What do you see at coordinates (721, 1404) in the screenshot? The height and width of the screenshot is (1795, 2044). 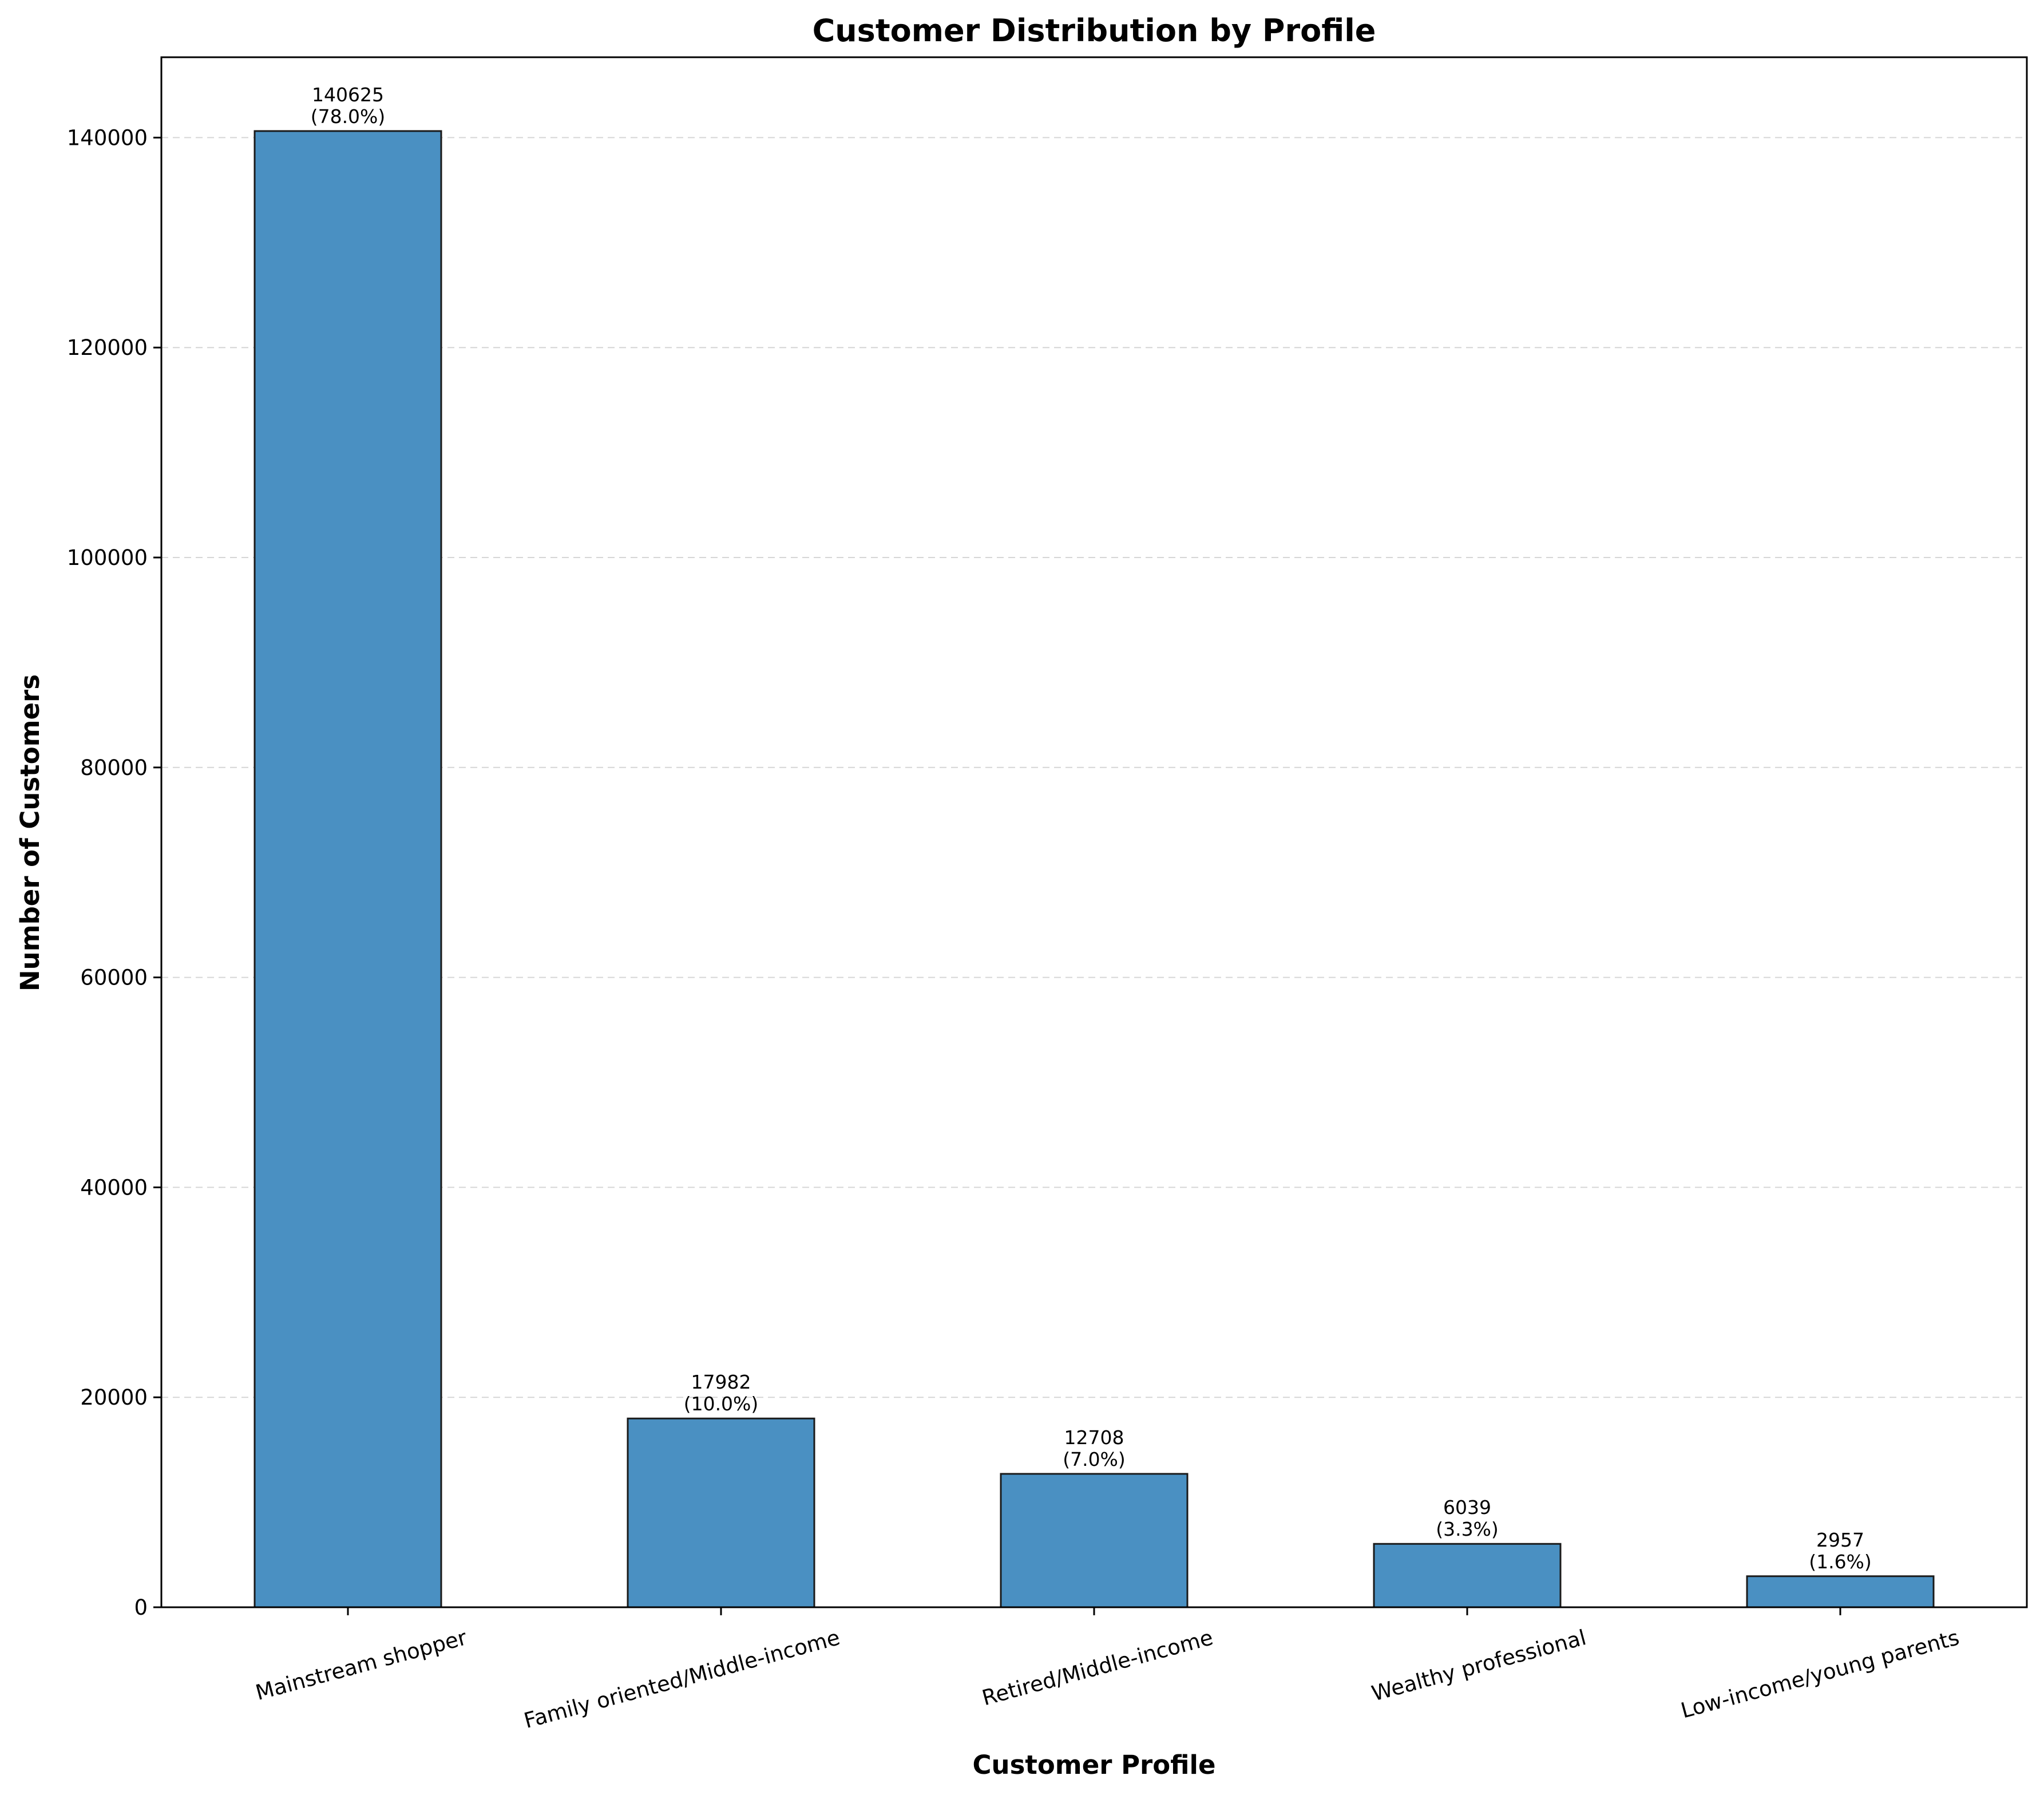 I see `bar-percent-label: (10.0%)` at bounding box center [721, 1404].